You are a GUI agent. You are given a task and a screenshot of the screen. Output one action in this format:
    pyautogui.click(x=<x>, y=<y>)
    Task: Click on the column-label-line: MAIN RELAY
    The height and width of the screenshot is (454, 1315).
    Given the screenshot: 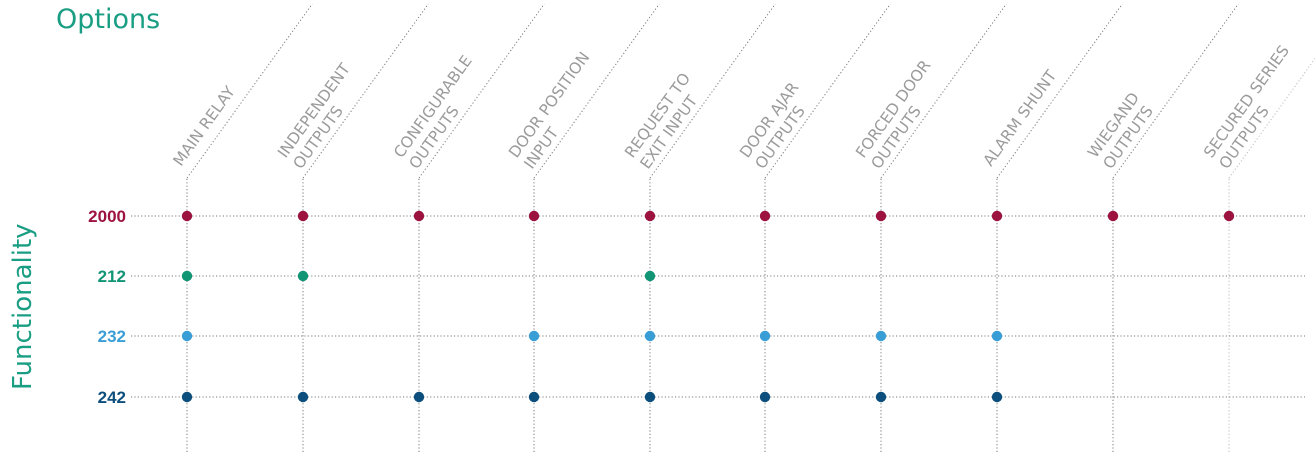 What is the action you would take?
    pyautogui.click(x=205, y=126)
    